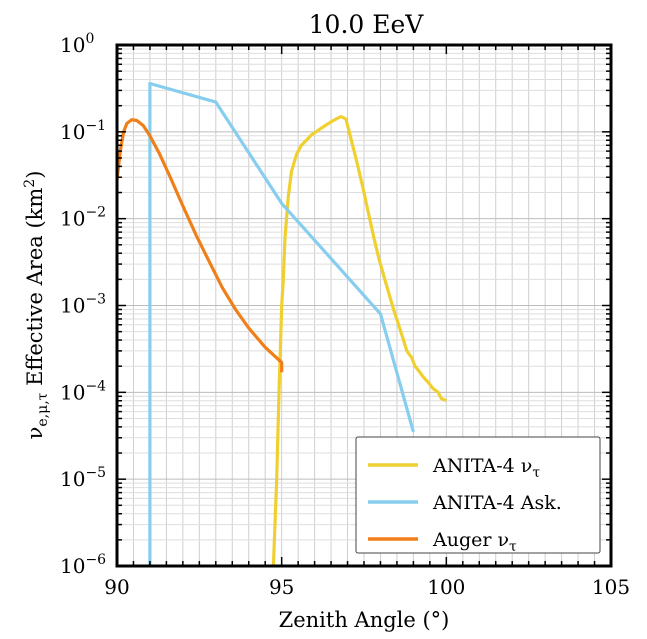 The width and height of the screenshot is (647, 639). Describe the element at coordinates (474, 542) in the screenshot. I see `legend-label-2: Auger ντ` at that location.